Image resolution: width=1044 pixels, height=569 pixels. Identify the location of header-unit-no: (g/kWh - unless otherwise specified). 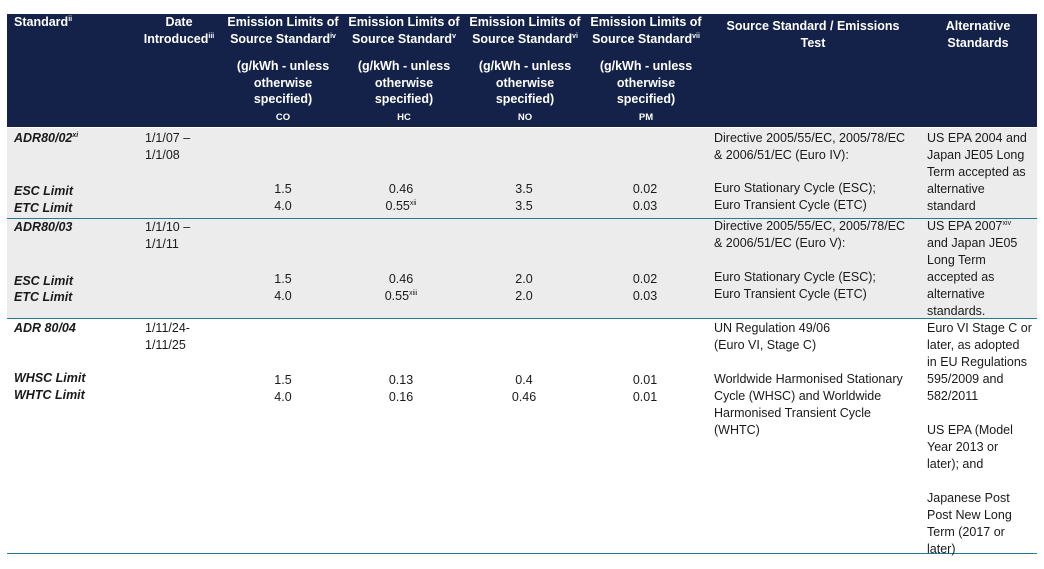
(525, 82).